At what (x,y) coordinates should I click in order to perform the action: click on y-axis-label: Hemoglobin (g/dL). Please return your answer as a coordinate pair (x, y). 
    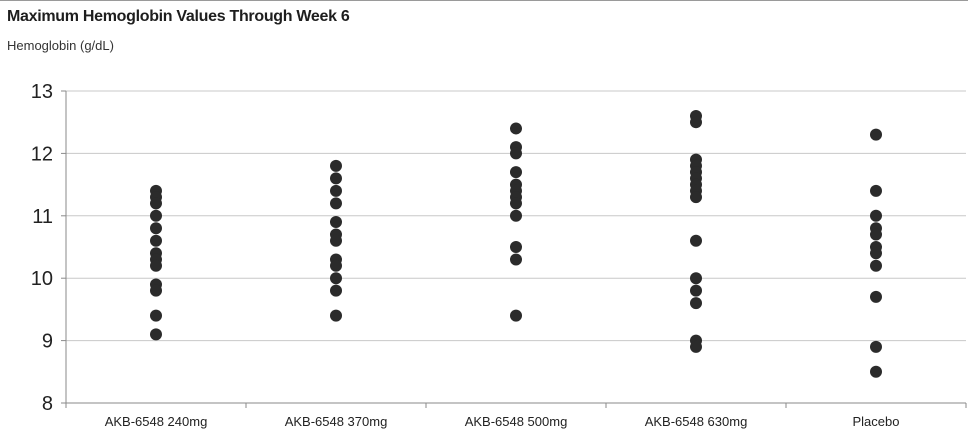
    Looking at the image, I should click on (60, 45).